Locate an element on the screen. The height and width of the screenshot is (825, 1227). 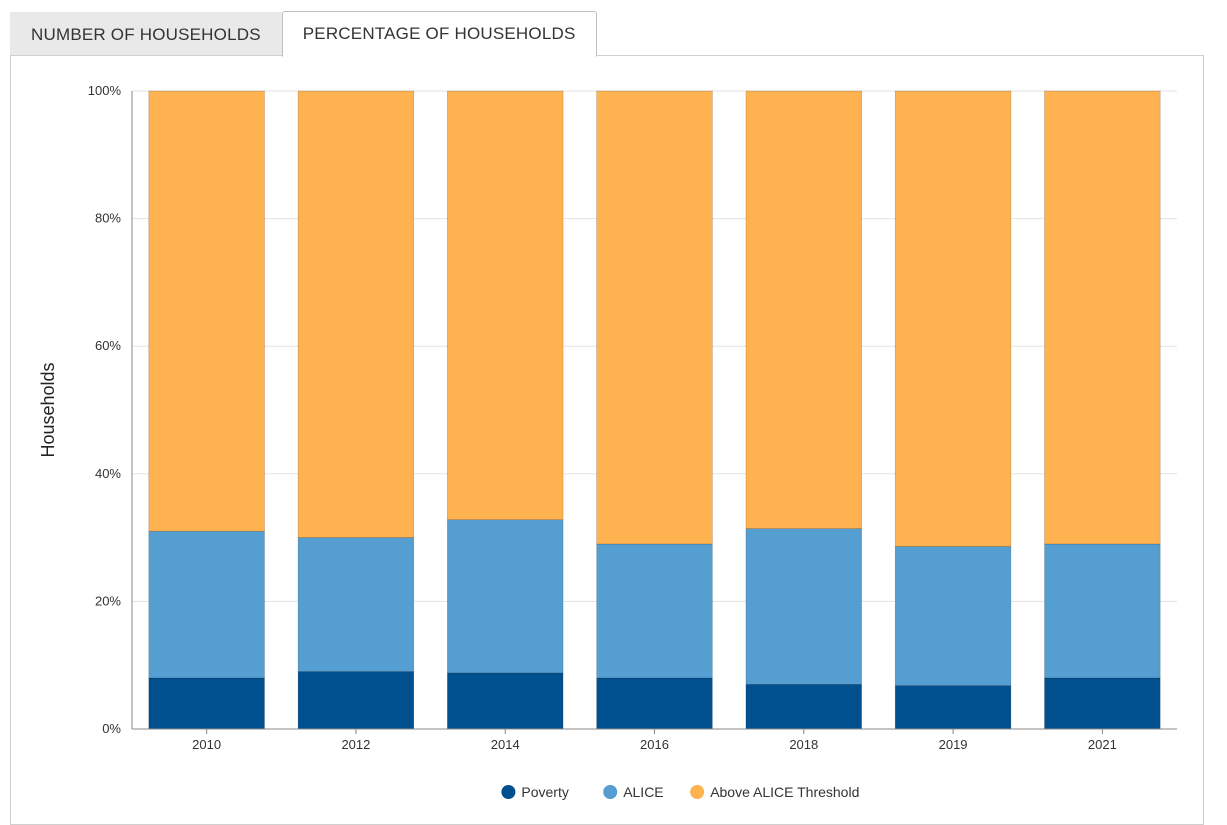
bar-segment-alice-2010 is located at coordinates (206, 604).